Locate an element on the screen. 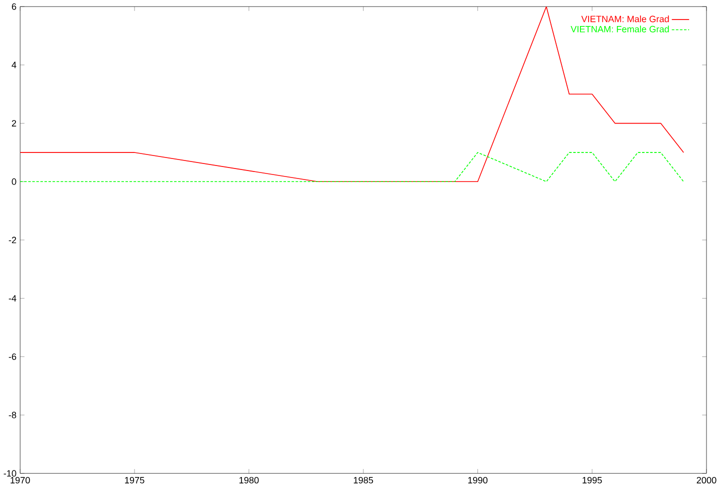 The height and width of the screenshot is (487, 720). legend-label: VIETNAM: Female Grad is located at coordinates (619, 29).